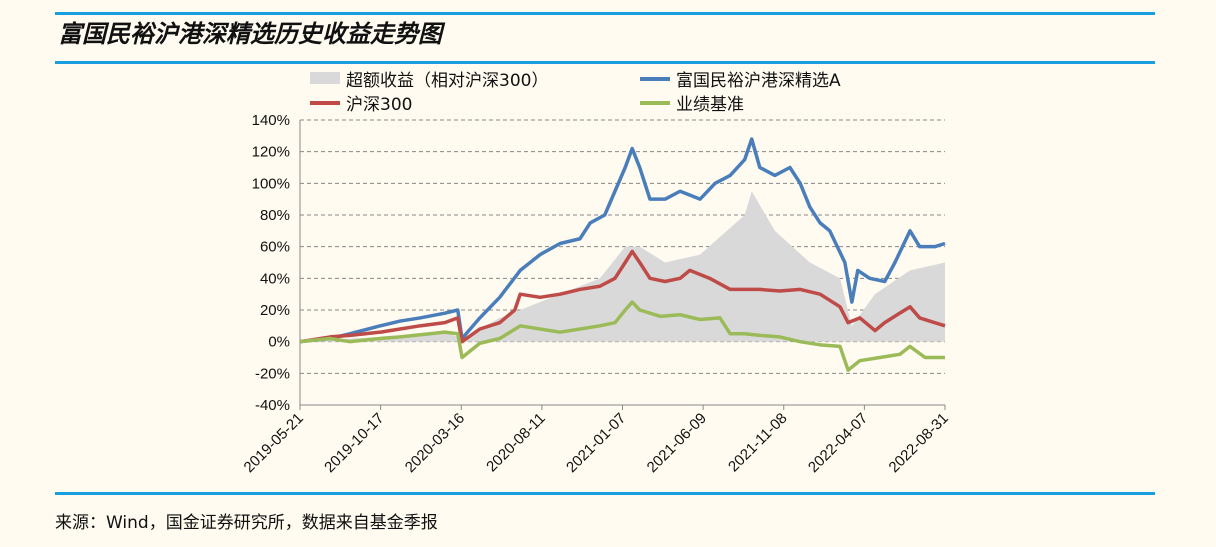 Image resolution: width=1216 pixels, height=547 pixels. Describe the element at coordinates (275, 310) in the screenshot. I see `y-tick-label: 20%` at that location.